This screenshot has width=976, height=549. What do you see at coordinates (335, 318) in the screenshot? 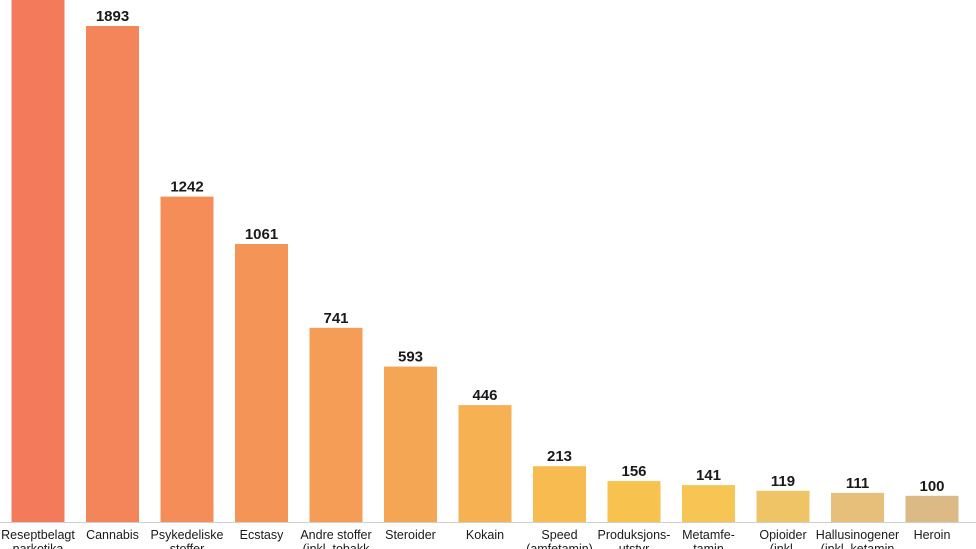
I see `bar-value-label: 741` at bounding box center [335, 318].